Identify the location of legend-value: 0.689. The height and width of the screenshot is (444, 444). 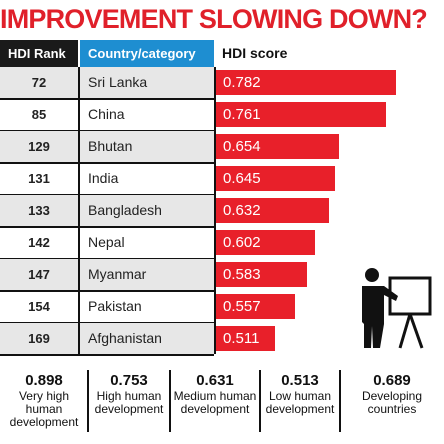
(392, 380).